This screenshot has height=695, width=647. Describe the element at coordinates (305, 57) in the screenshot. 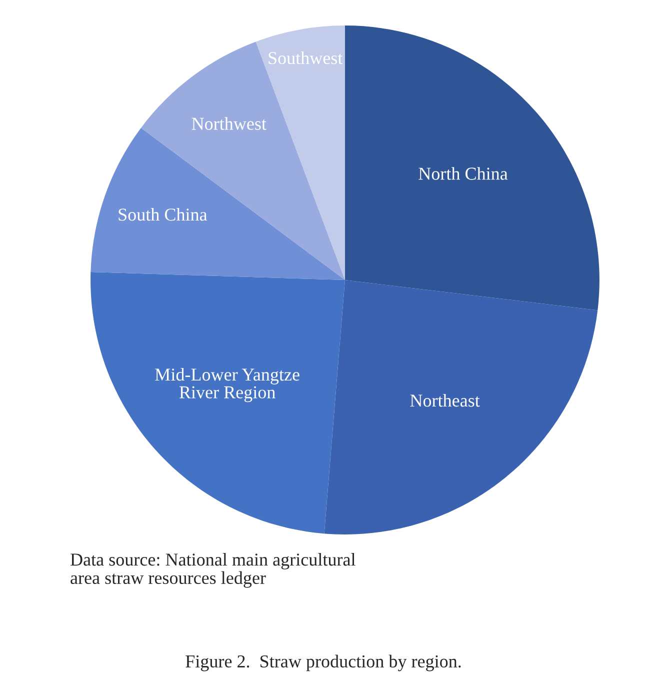

I see `slice-label: Southwest` at that location.